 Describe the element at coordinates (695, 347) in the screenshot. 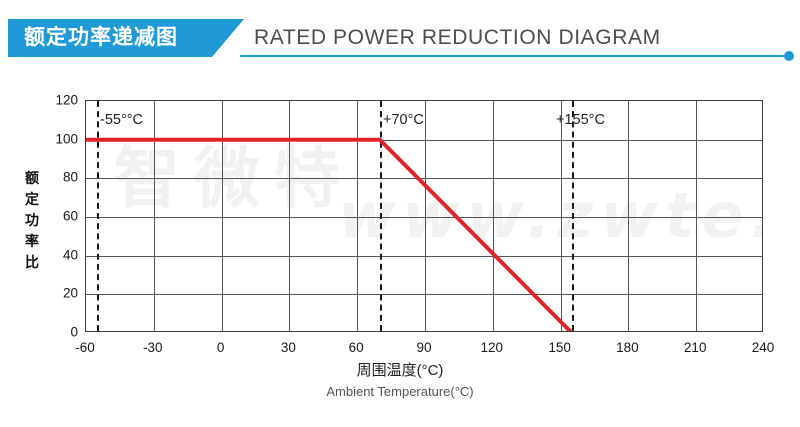

I see `x-tick-label: 210` at that location.